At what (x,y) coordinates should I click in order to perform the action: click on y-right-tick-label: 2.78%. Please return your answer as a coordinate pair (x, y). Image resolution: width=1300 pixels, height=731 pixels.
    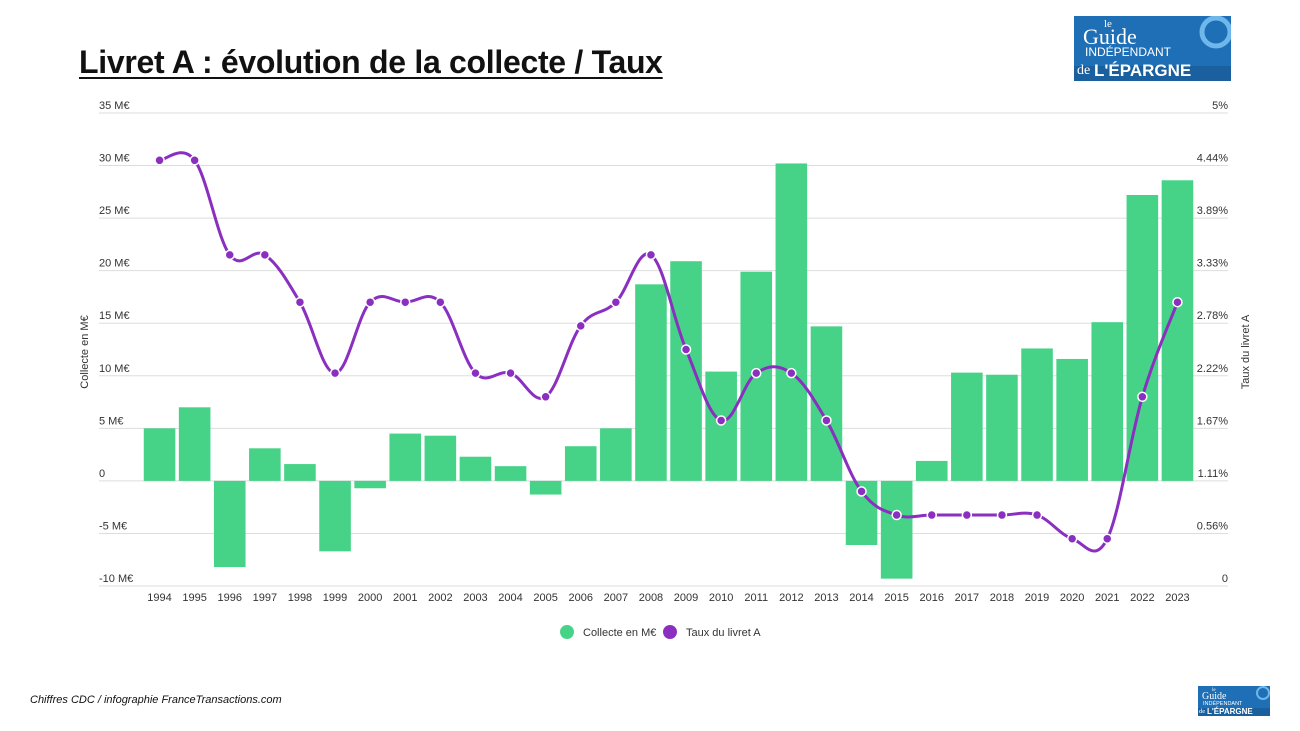
    Looking at the image, I should click on (1212, 316).